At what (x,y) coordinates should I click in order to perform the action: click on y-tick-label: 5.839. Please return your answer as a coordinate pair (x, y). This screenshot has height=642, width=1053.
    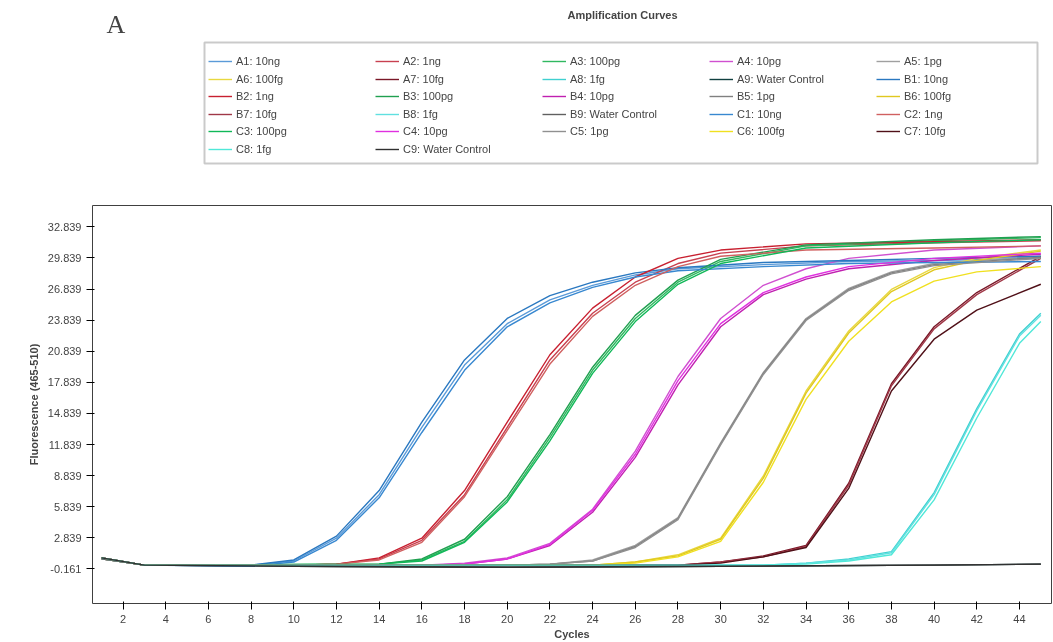
    Looking at the image, I should click on (67, 506).